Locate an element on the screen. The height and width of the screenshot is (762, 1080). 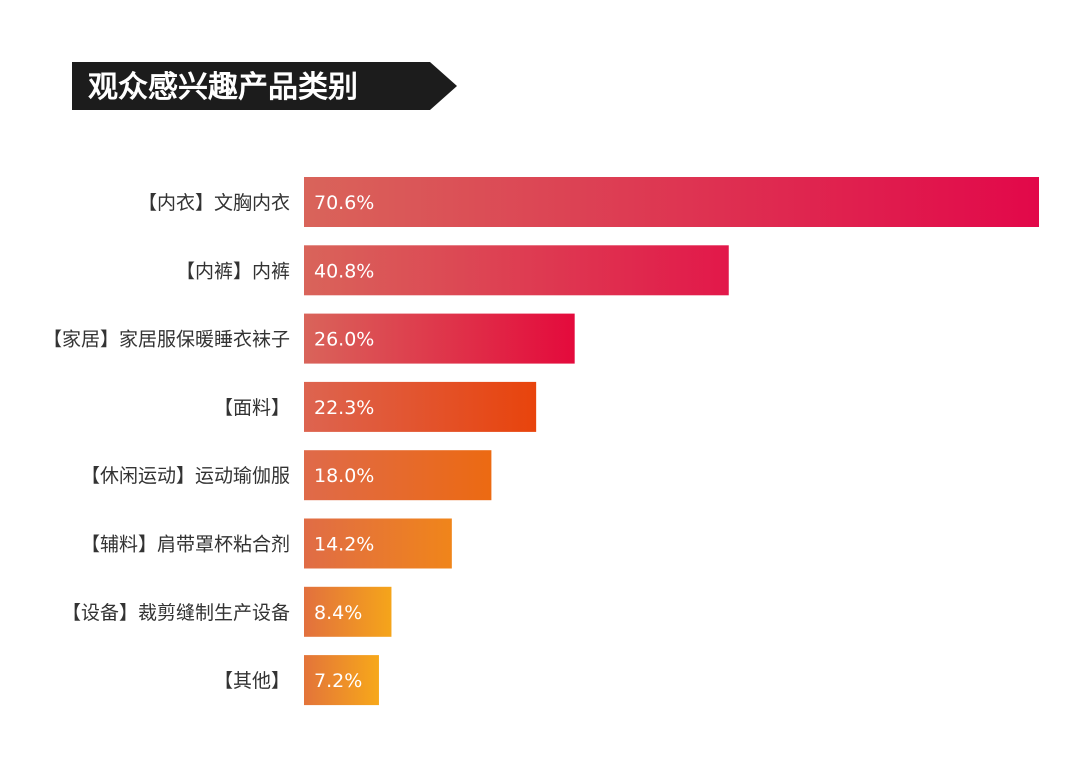
bar-row: 【其他】 7.2% is located at coordinates (296, 680).